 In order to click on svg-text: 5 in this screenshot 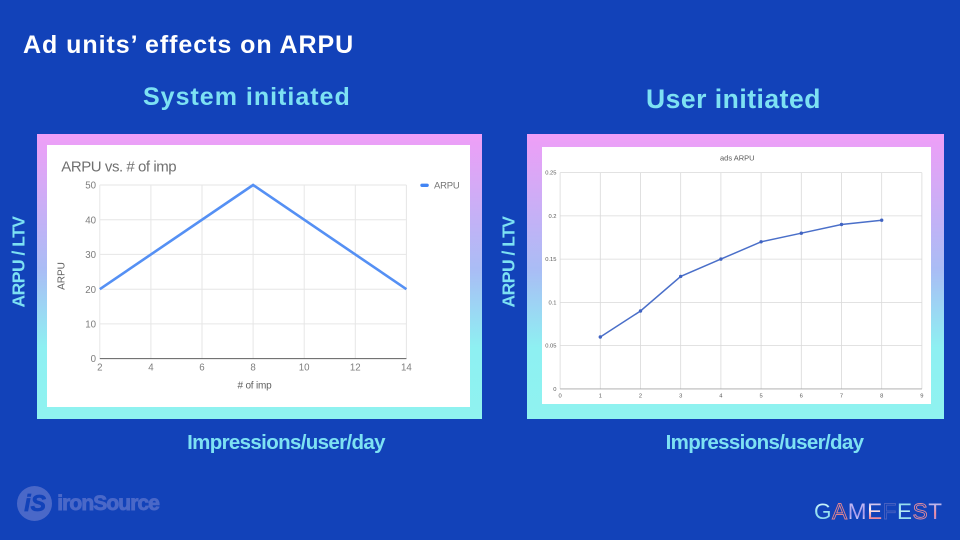, I will do `click(760, 396)`.